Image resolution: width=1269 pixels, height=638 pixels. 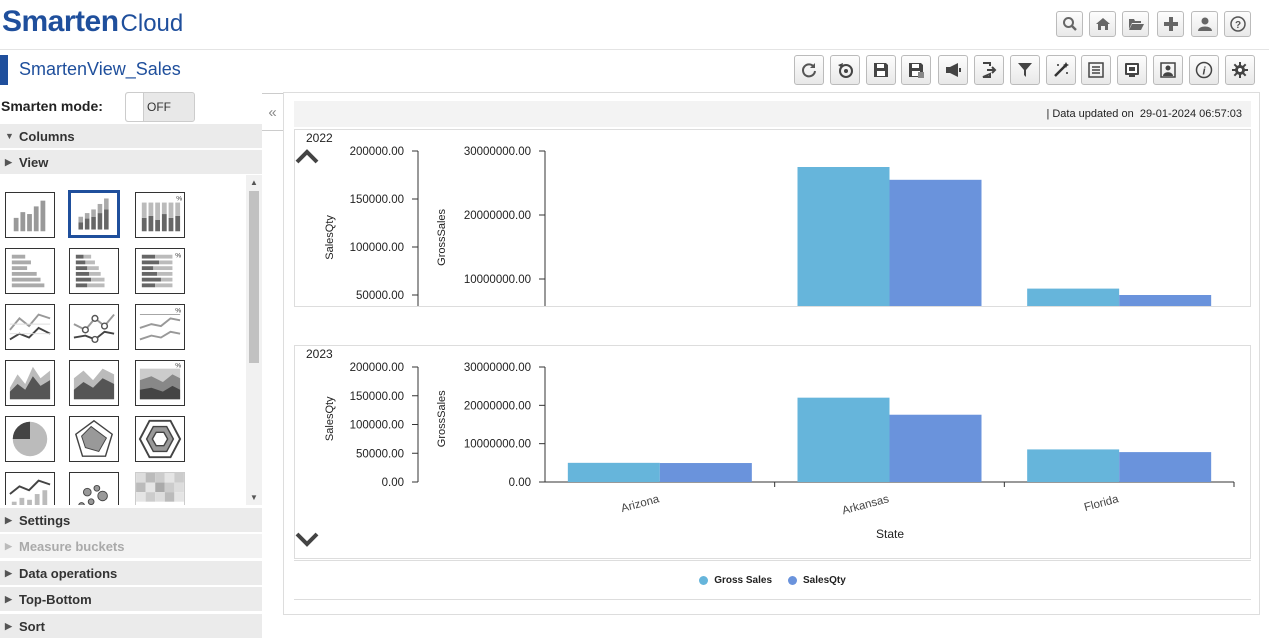 I want to click on pie-chart-icon, so click(x=30, y=439).